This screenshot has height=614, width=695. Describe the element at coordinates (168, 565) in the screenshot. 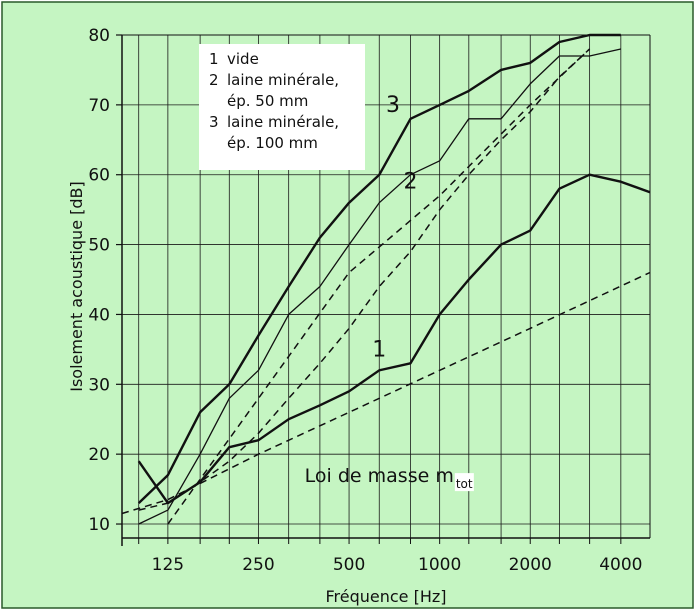

I see `x-tick-label: 125` at that location.